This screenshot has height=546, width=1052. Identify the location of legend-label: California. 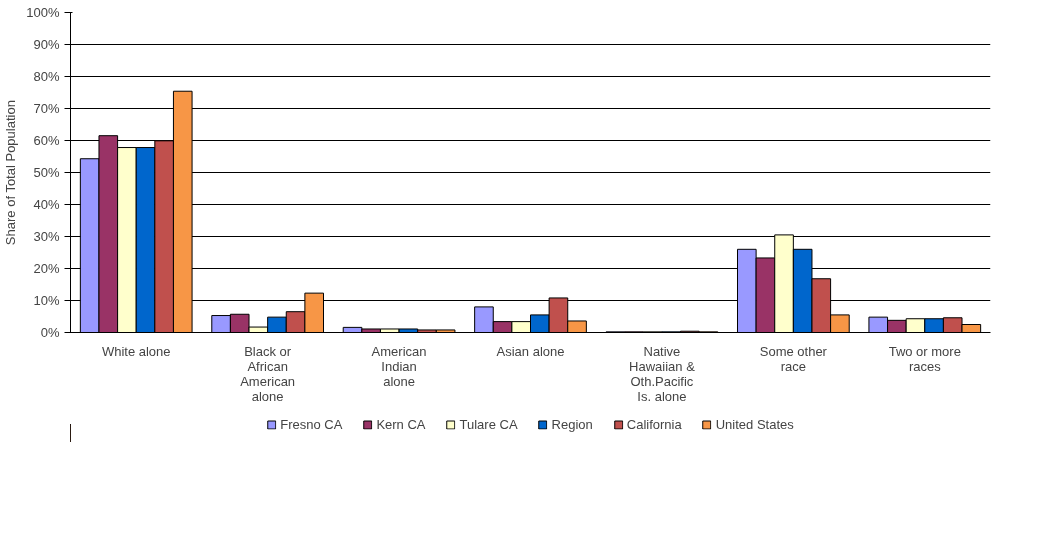
(654, 424).